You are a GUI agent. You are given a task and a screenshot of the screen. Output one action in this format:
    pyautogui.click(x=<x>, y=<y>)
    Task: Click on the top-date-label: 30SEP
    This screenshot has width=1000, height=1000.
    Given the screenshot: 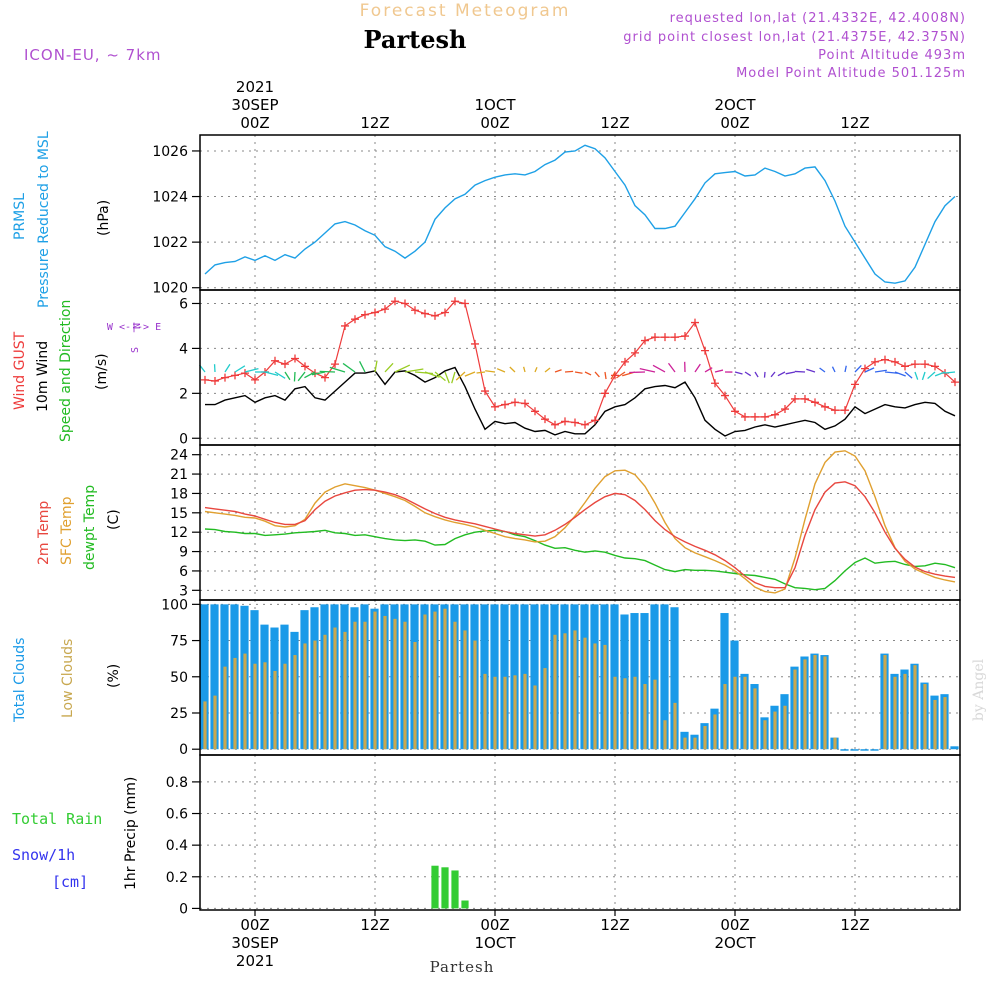 What is the action you would take?
    pyautogui.click(x=254, y=105)
    